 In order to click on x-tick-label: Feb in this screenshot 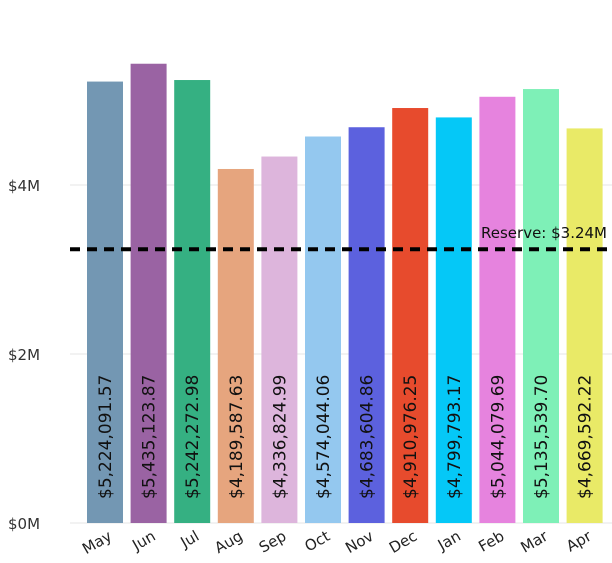, I will do `click(491, 541)`.